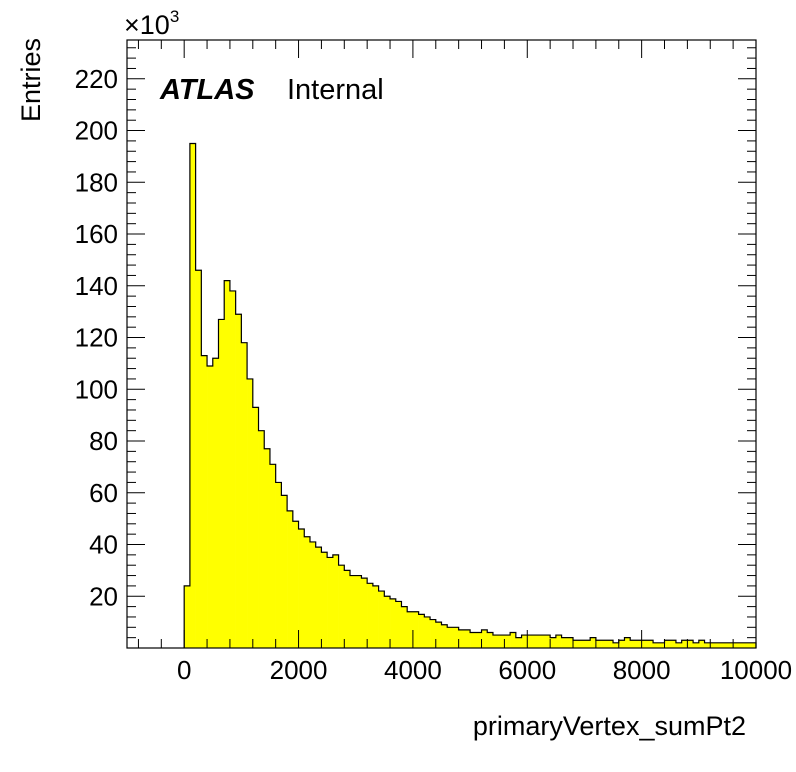 The image size is (796, 772). Describe the element at coordinates (96, 286) in the screenshot. I see `y-tick-label: 140` at that location.